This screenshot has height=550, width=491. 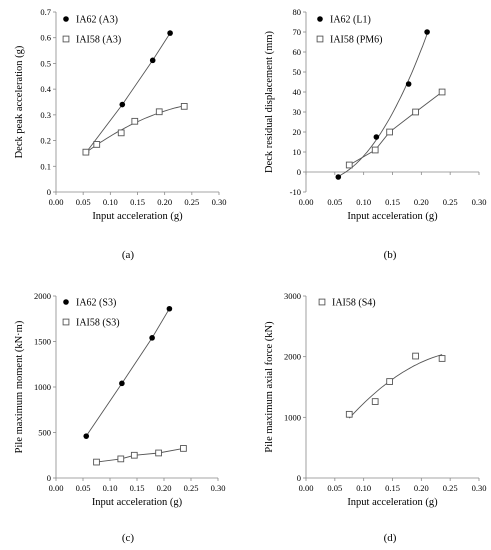 I want to click on y-tick-label: 0.6, so click(x=45, y=38).